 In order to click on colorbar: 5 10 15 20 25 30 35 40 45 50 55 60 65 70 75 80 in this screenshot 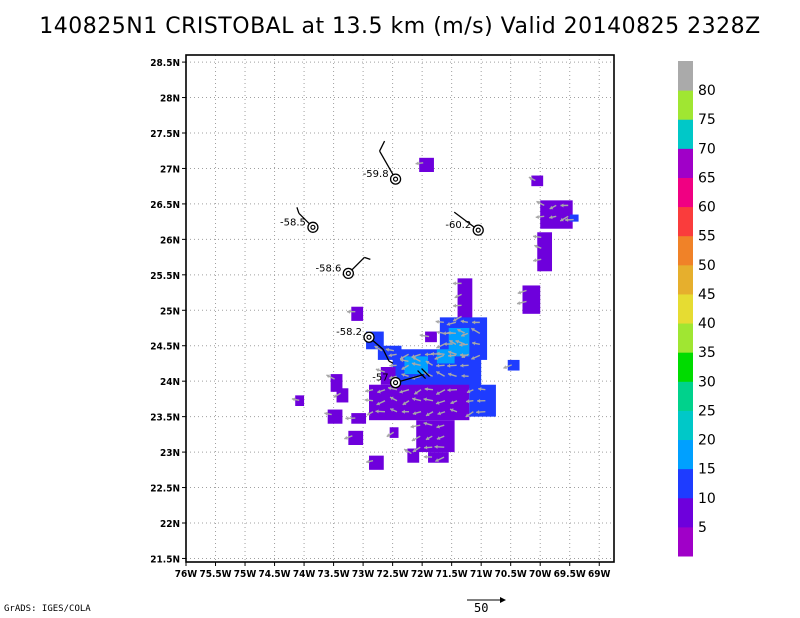, I will do `click(697, 309)`.